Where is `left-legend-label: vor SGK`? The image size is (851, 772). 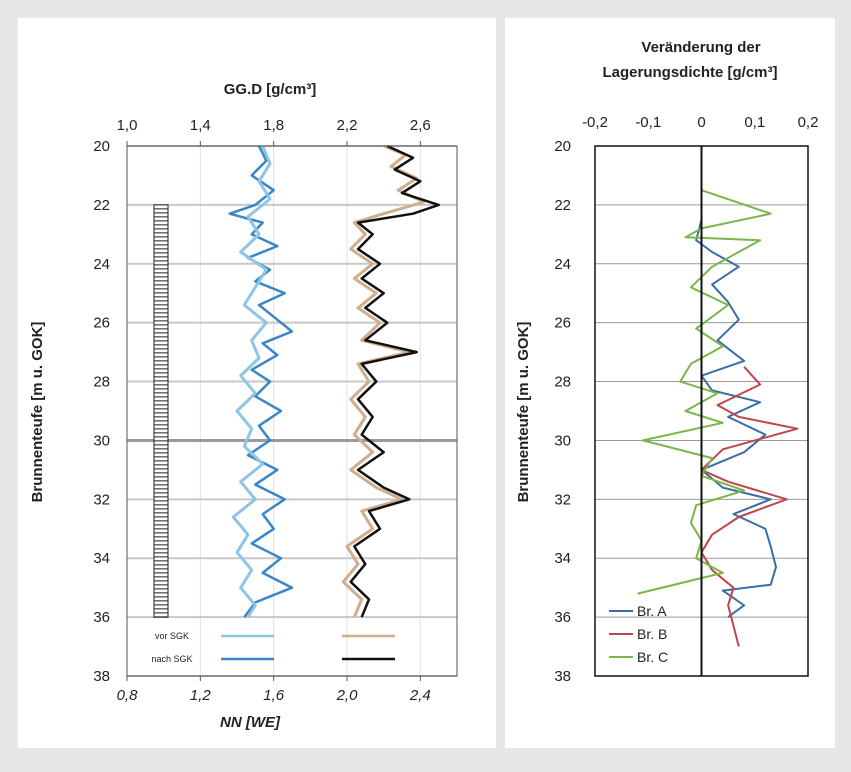 left-legend-label: vor SGK is located at coordinates (172, 636).